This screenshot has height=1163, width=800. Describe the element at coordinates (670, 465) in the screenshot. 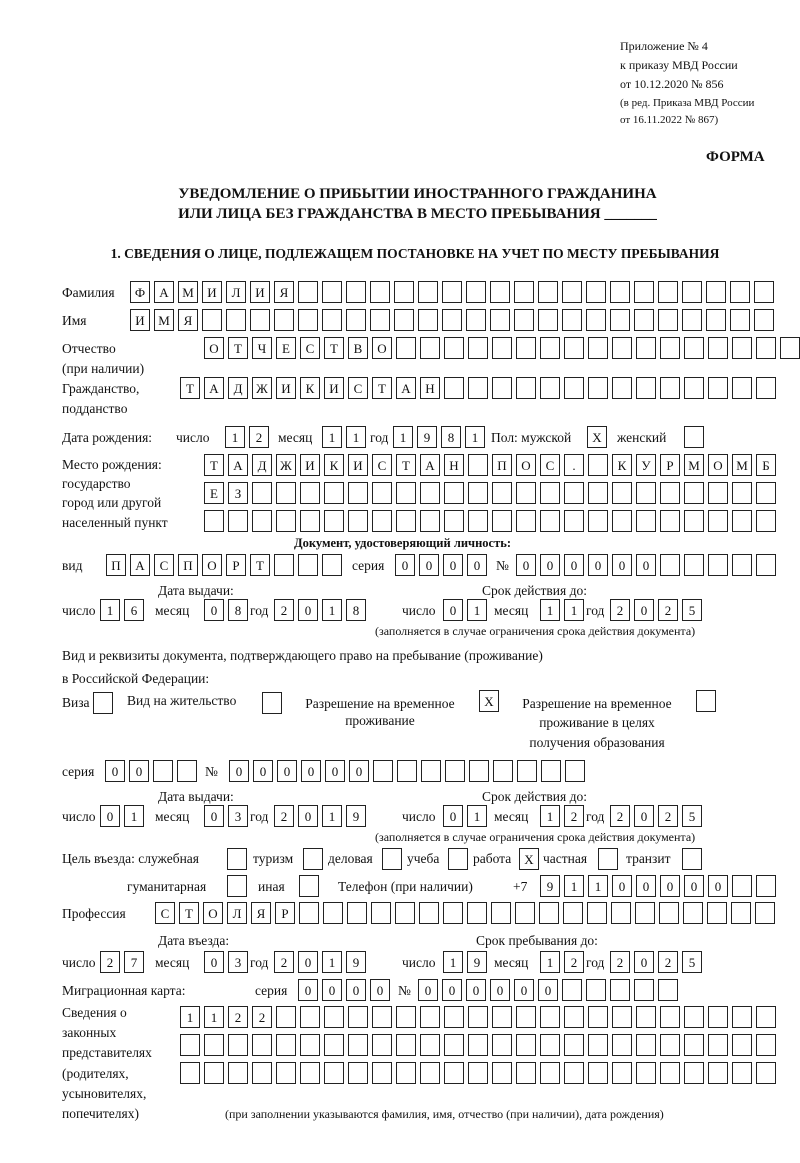

I see `char-box: Р` at that location.